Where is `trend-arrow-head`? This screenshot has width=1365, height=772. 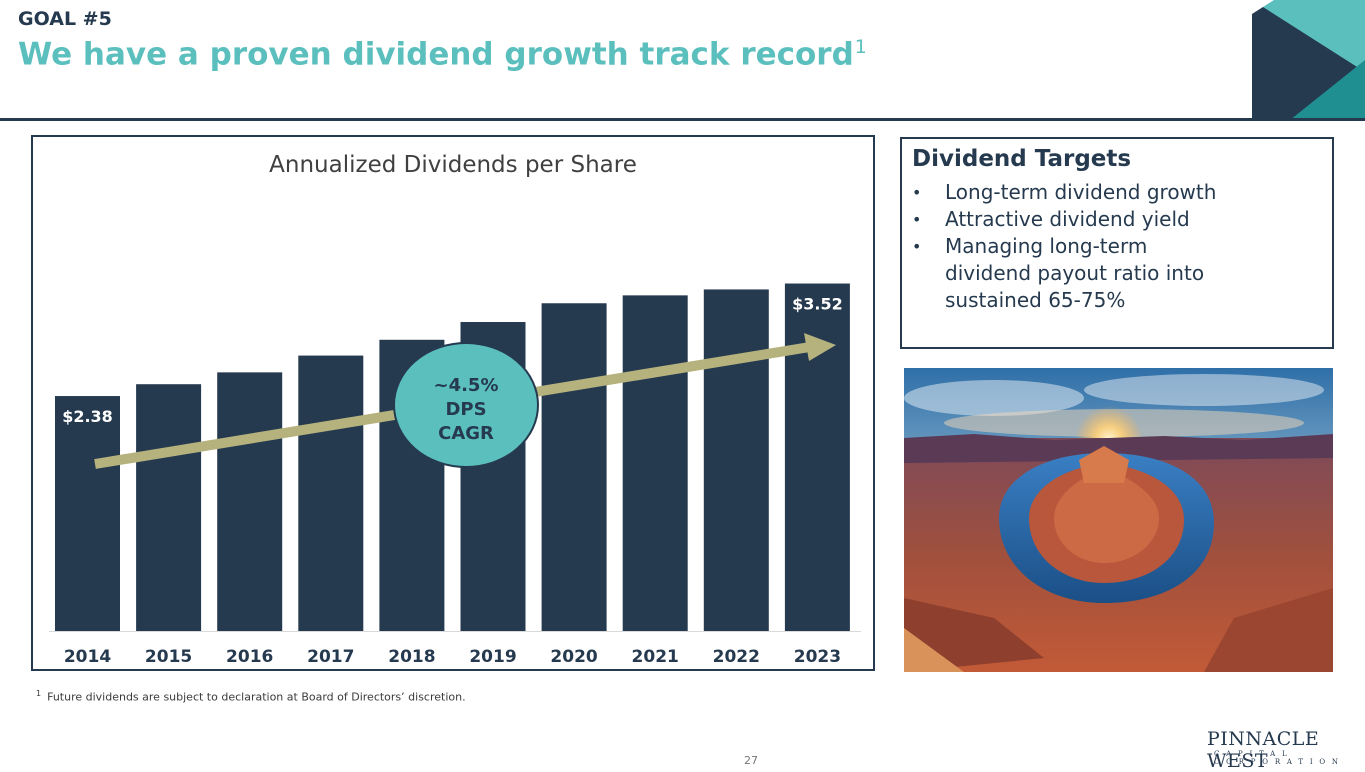
trend-arrow-head is located at coordinates (820, 347).